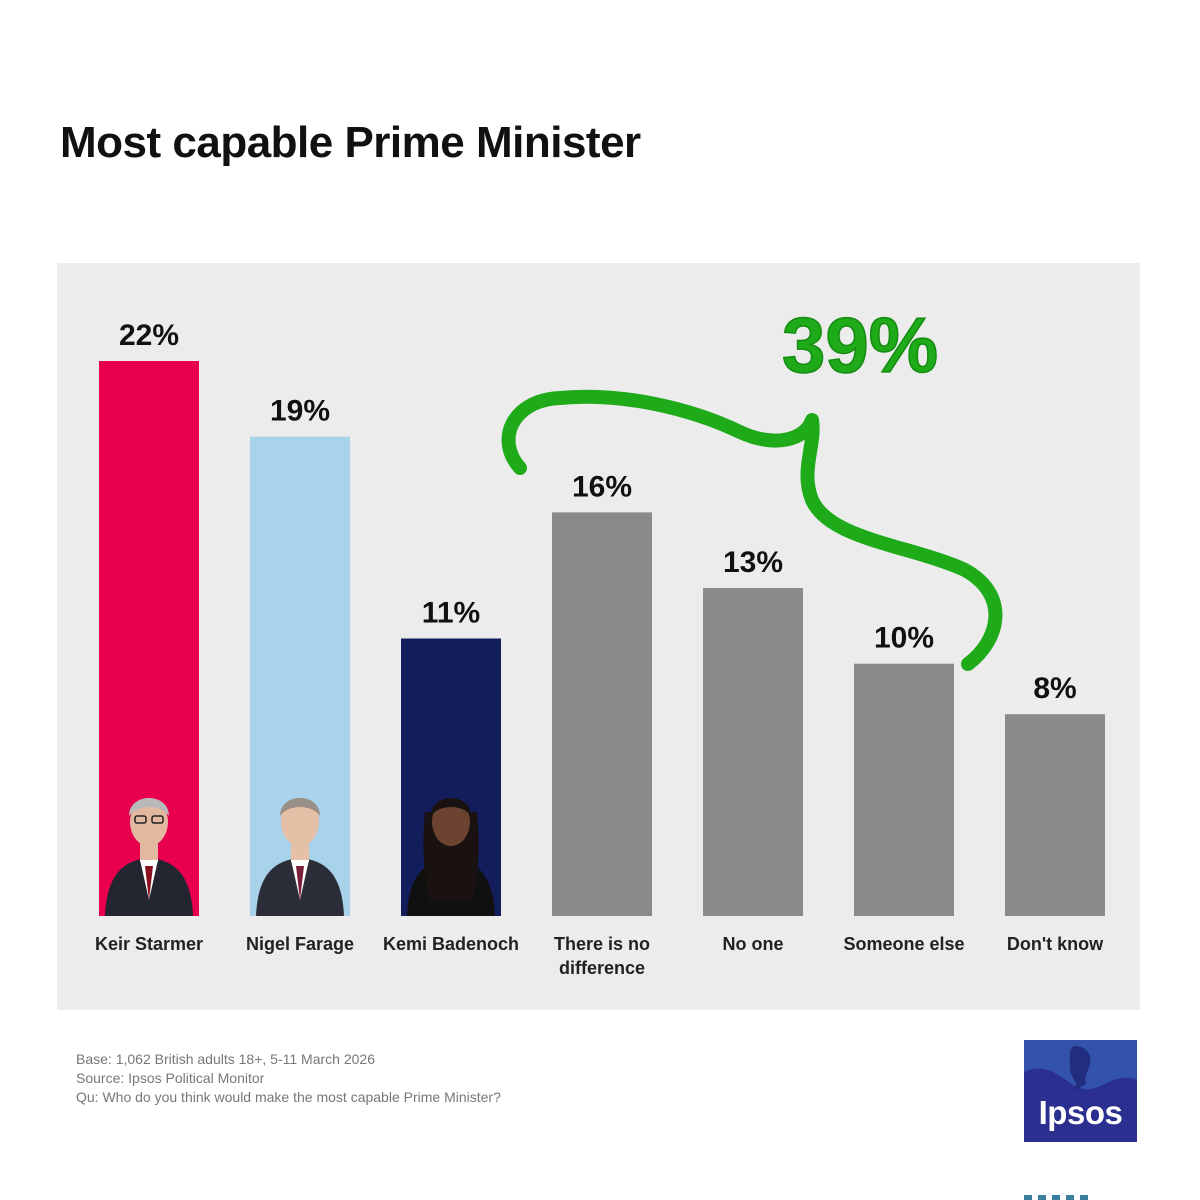 This screenshot has width=1200, height=1200. What do you see at coordinates (860, 345) in the screenshot?
I see `annotation-total-label: 39%` at bounding box center [860, 345].